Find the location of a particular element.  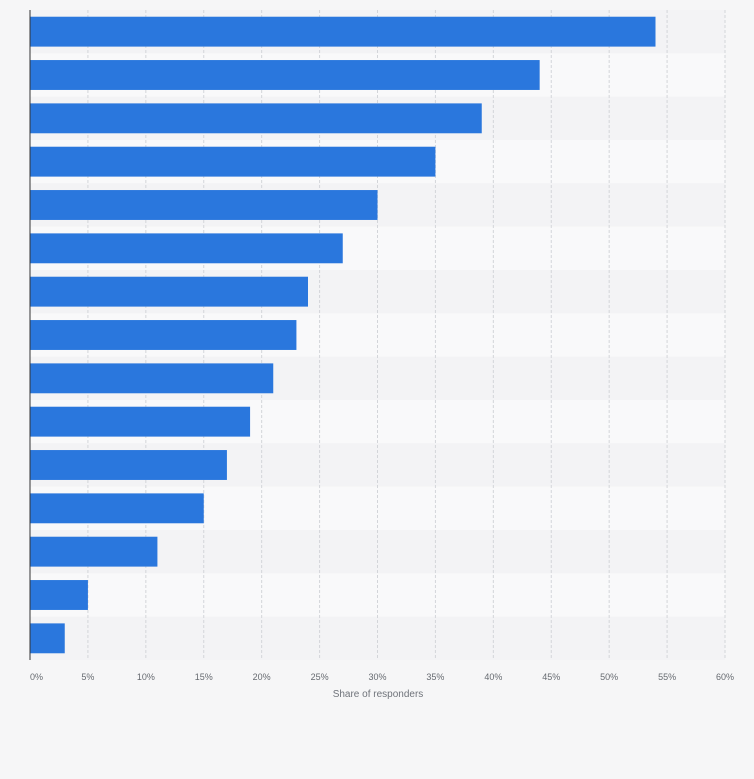

x-tick-label: 0% is located at coordinates (36, 677).